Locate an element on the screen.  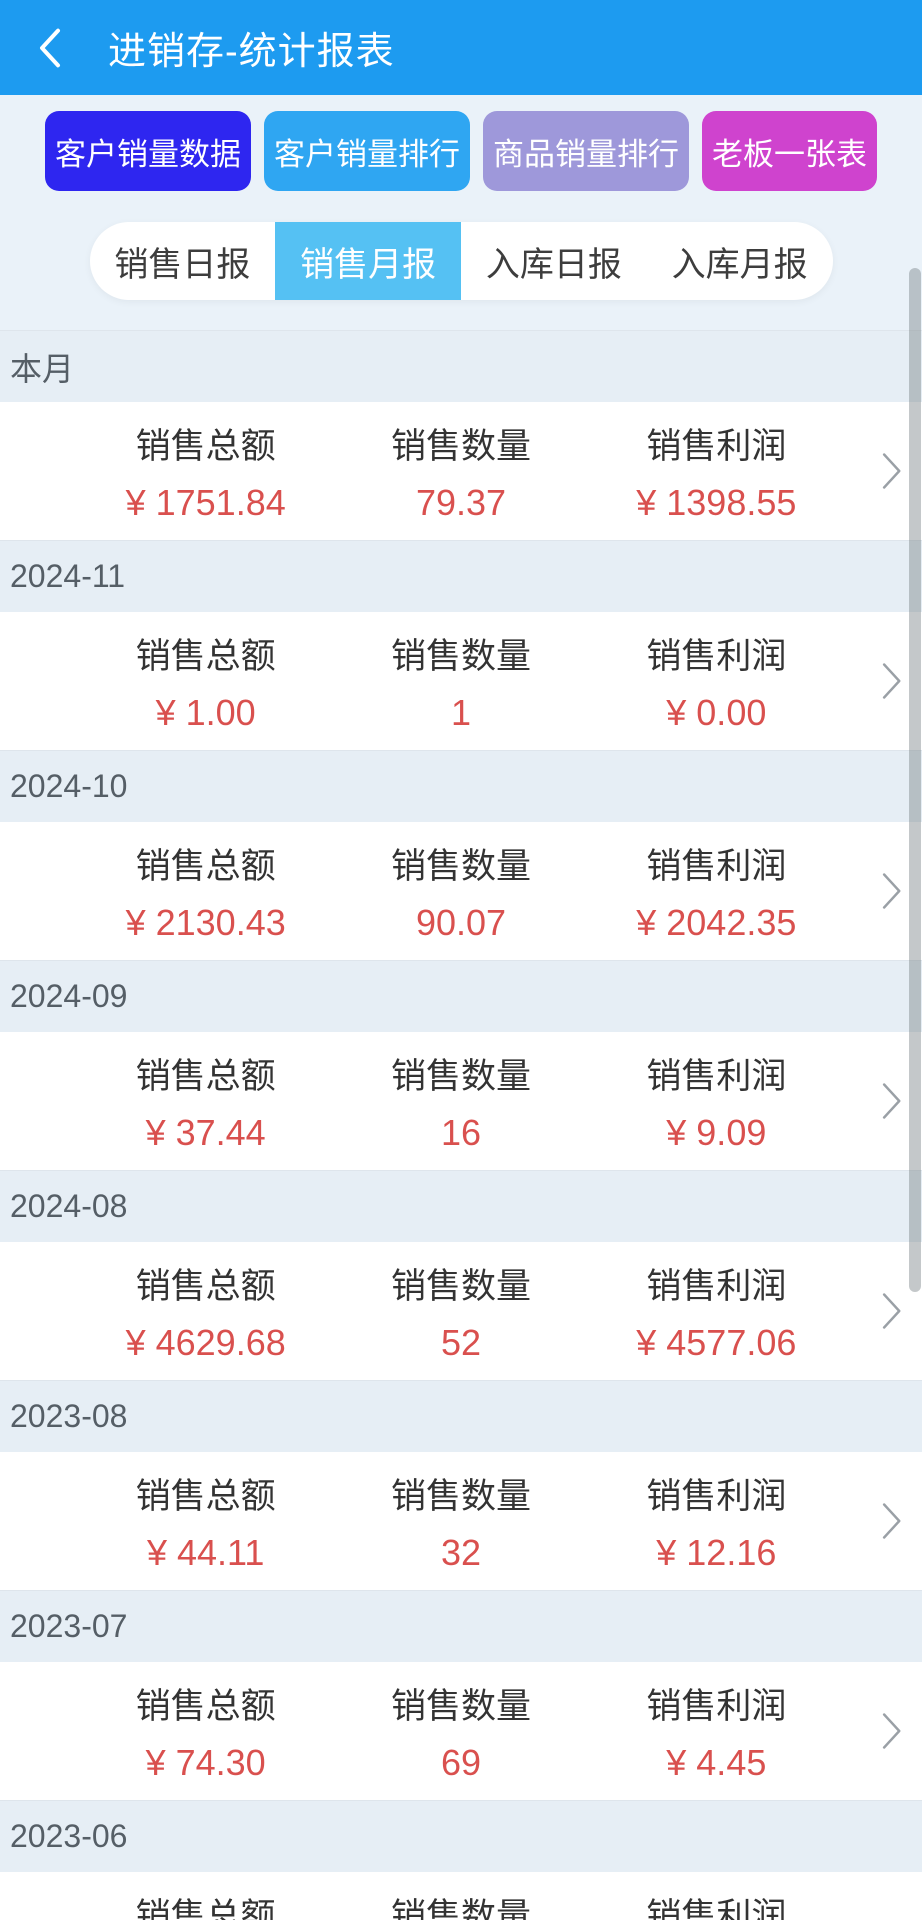
chevron-left-icon is located at coordinates (50, 48).